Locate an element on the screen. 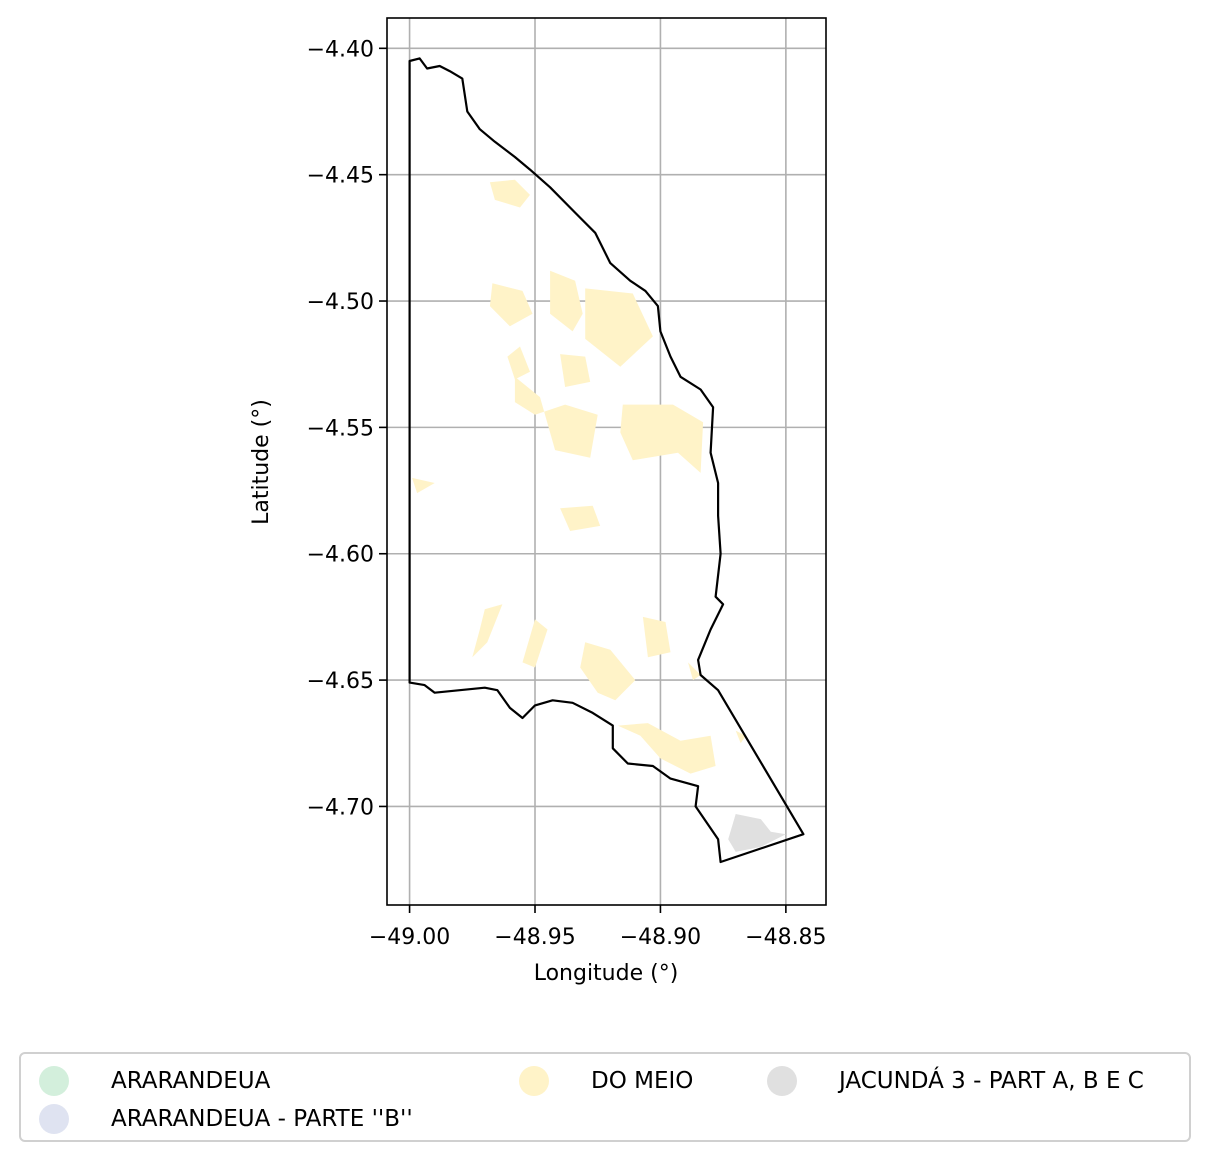  legend-item-do-meio: DO MEIO is located at coordinates (606, 1081).